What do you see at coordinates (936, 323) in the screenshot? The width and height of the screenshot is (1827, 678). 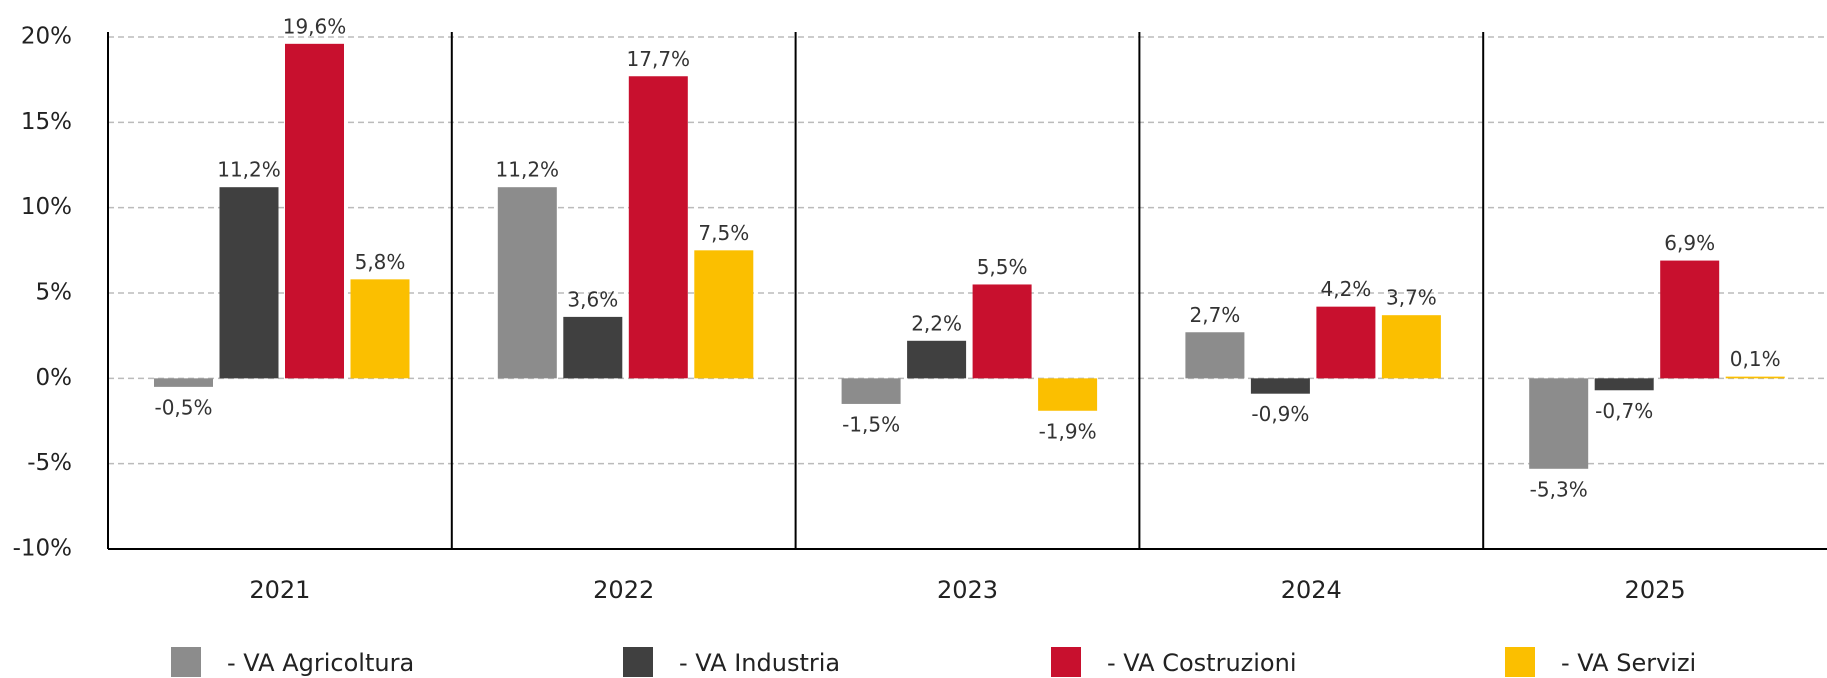 I see `value-label: 2,2%` at bounding box center [936, 323].